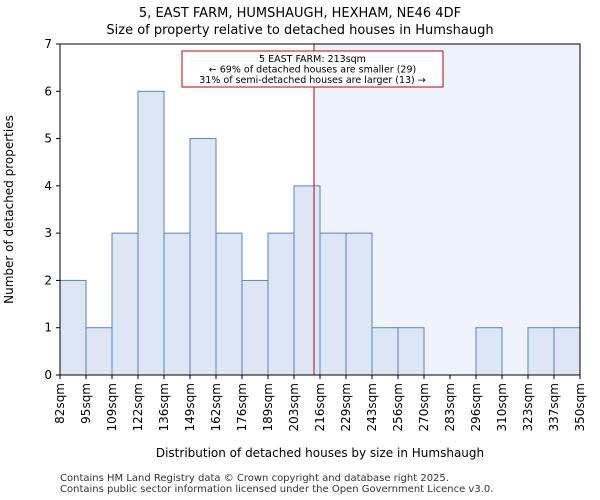  What do you see at coordinates (411, 351) in the screenshot?
I see `bar-256sqm` at bounding box center [411, 351].